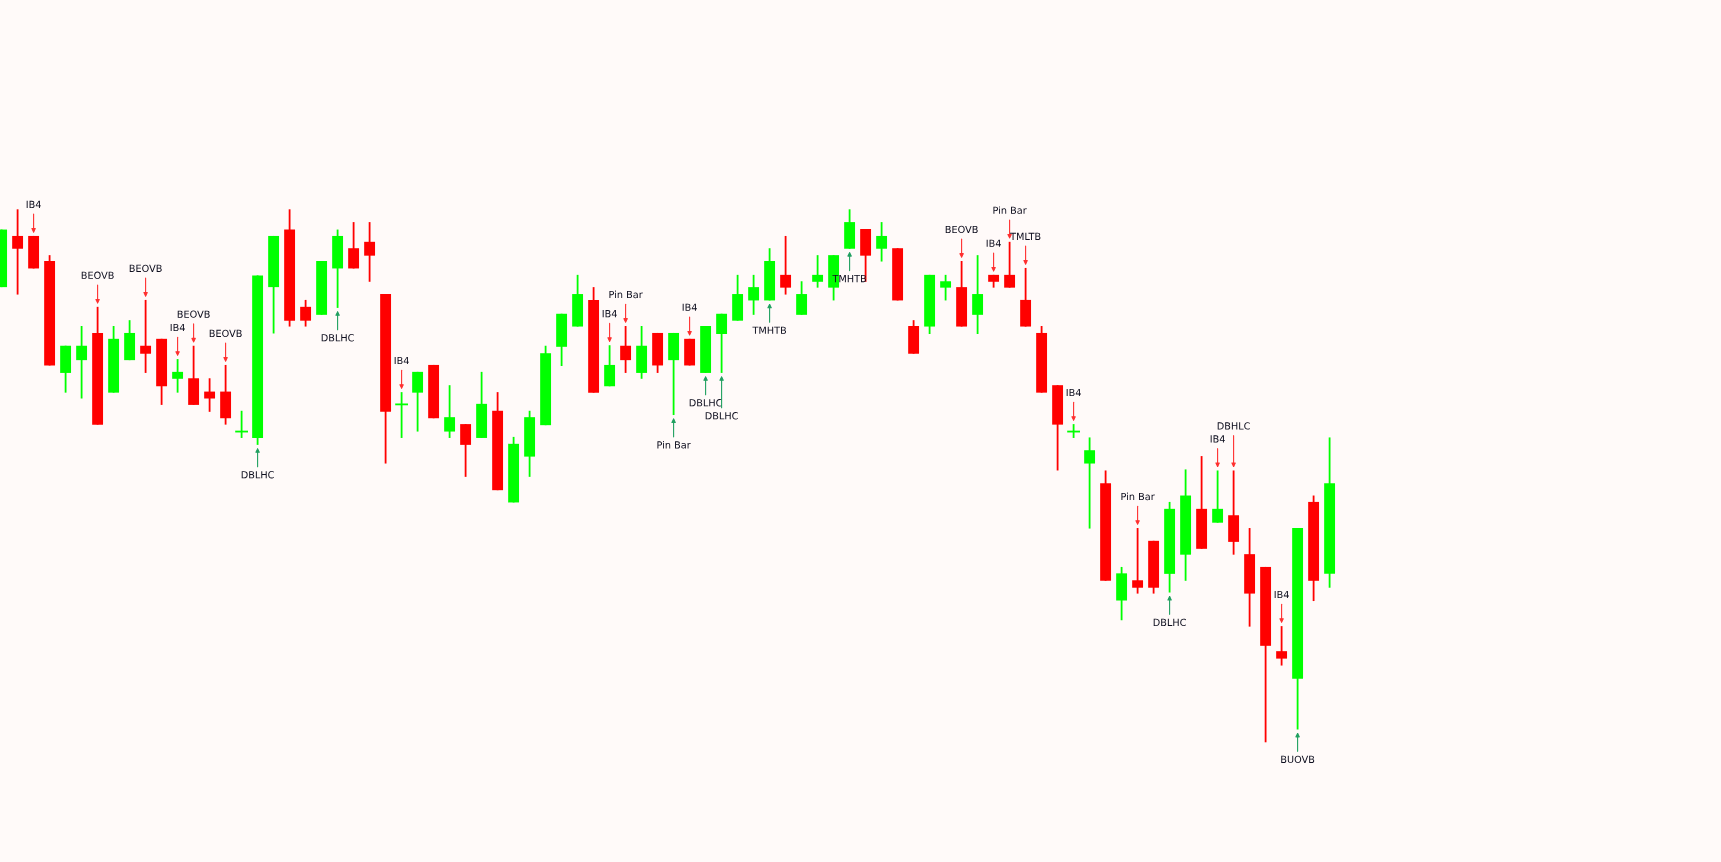 This screenshot has height=862, width=1721. What do you see at coordinates (1298, 759) in the screenshot?
I see `annotation: BUOVB` at bounding box center [1298, 759].